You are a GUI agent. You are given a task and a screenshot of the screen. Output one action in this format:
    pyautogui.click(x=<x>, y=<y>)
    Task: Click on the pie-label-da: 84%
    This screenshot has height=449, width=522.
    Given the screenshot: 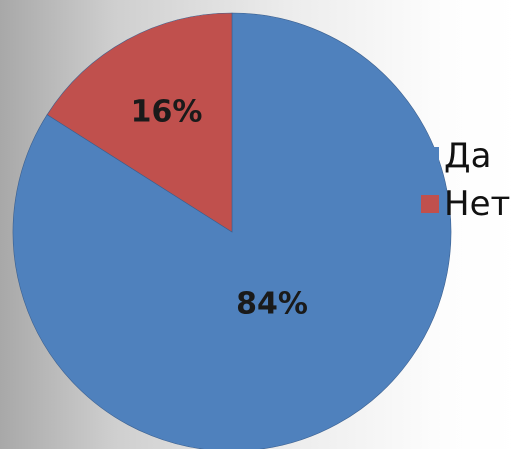 What is the action you would take?
    pyautogui.click(x=272, y=303)
    